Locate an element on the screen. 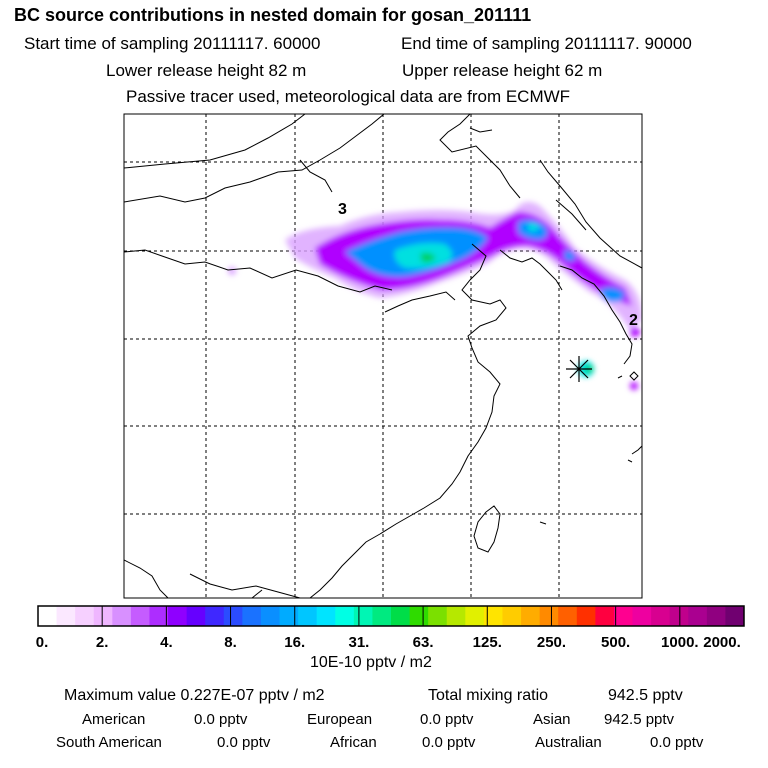 The width and height of the screenshot is (768, 768). region-name-american: American is located at coordinates (114, 719).